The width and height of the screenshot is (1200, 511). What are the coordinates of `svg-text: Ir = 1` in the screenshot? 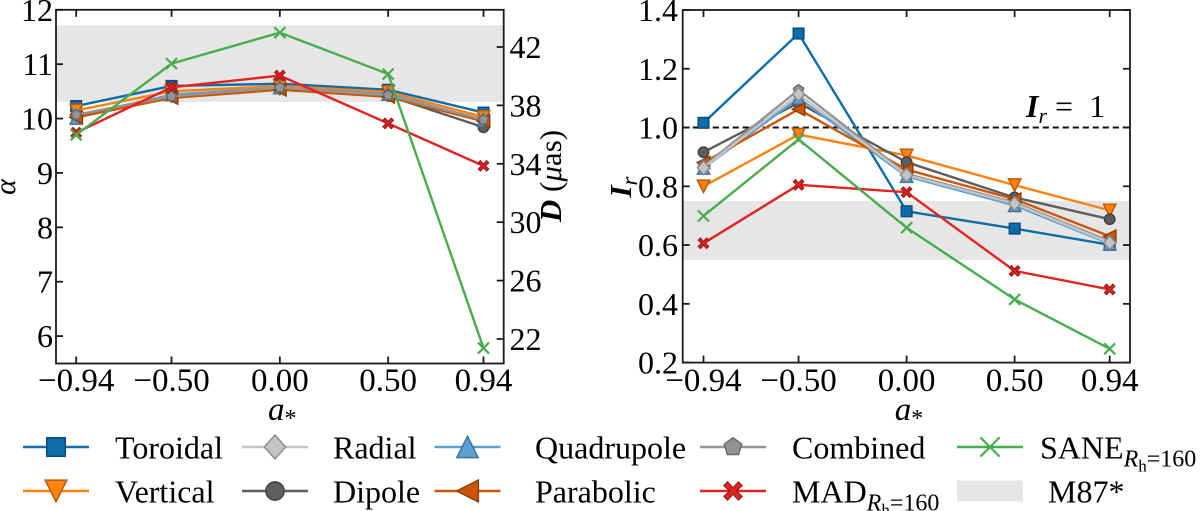 It's located at (1065, 108).